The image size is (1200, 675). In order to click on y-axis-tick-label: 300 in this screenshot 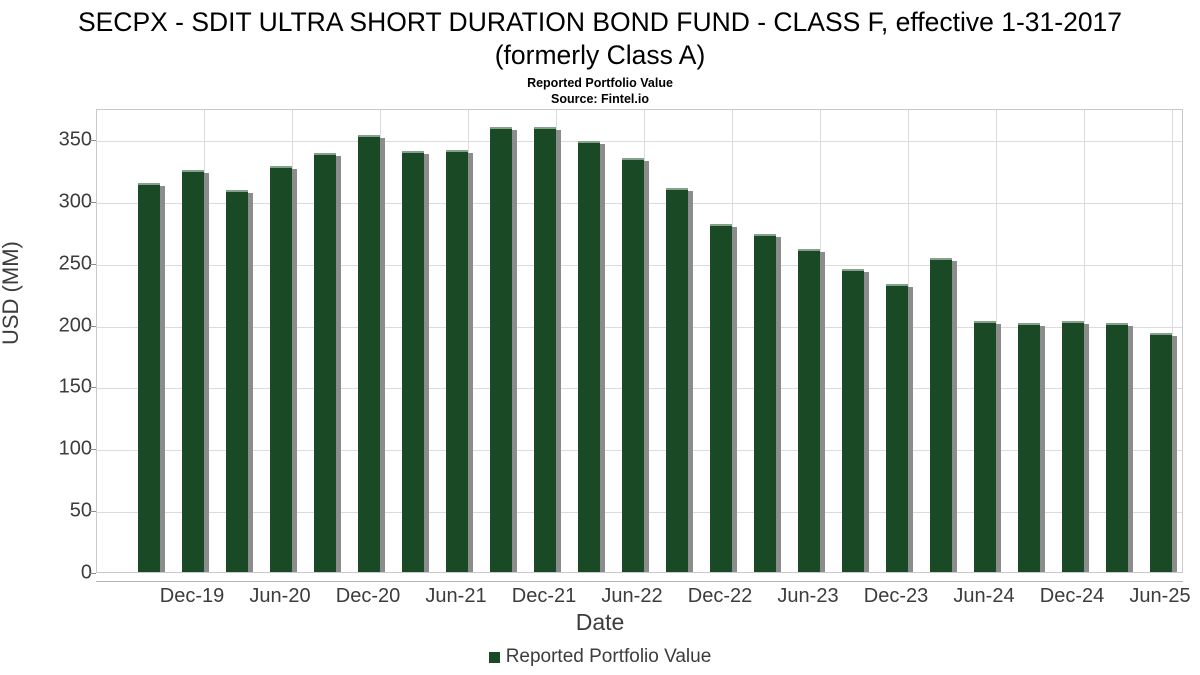, I will do `click(75, 201)`.